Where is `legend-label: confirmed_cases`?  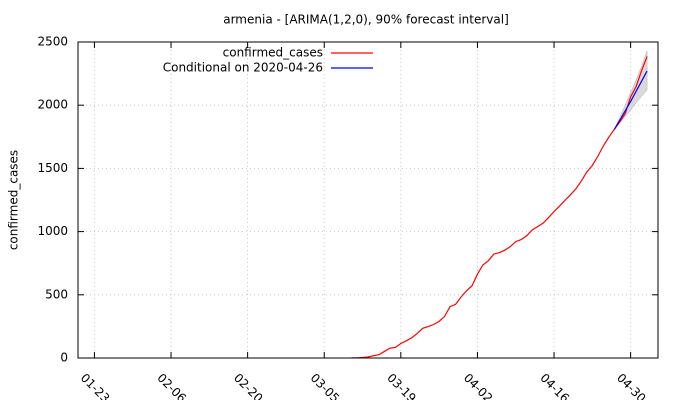
legend-label: confirmed_cases is located at coordinates (273, 53).